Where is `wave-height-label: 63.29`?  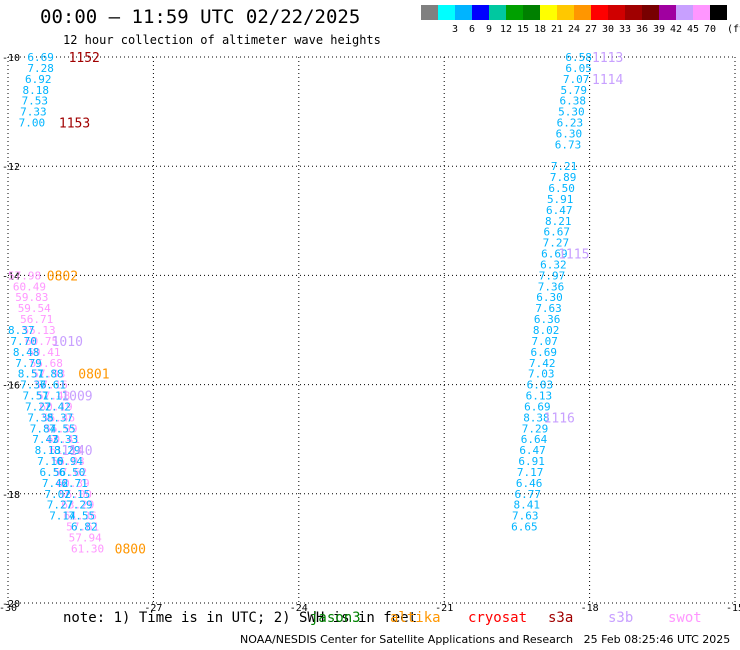
wave-height-label: 63.29 is located at coordinates (77, 505).